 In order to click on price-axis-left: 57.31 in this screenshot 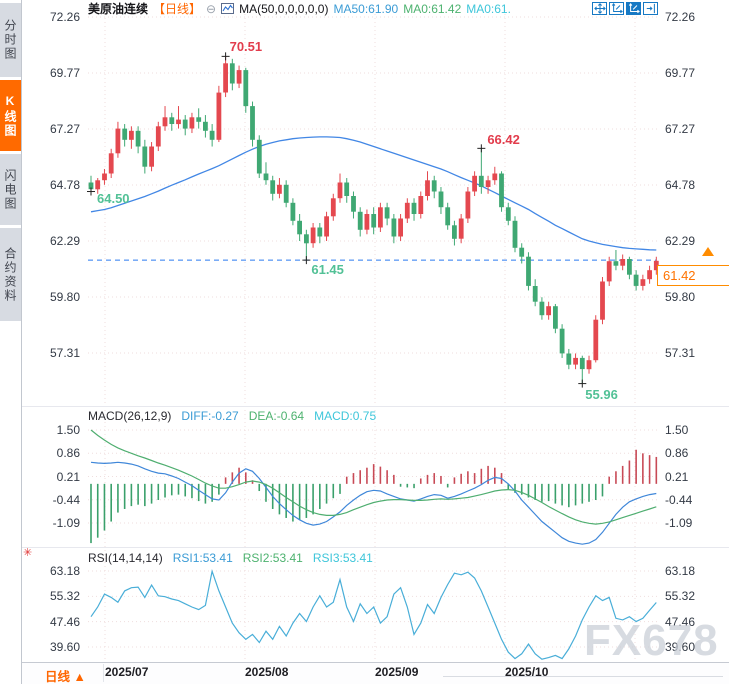, I will do `click(64, 353)`.